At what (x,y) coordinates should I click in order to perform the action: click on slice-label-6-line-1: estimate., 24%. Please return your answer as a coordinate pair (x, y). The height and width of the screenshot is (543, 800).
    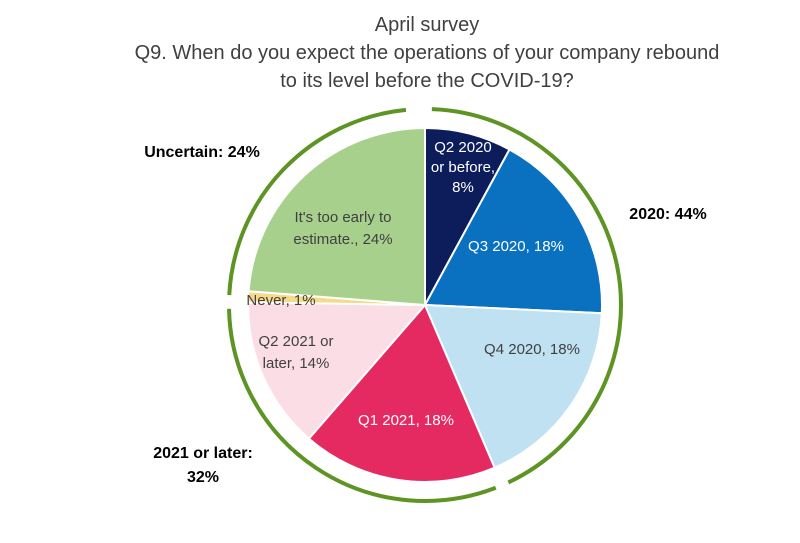
    Looking at the image, I should click on (342, 239).